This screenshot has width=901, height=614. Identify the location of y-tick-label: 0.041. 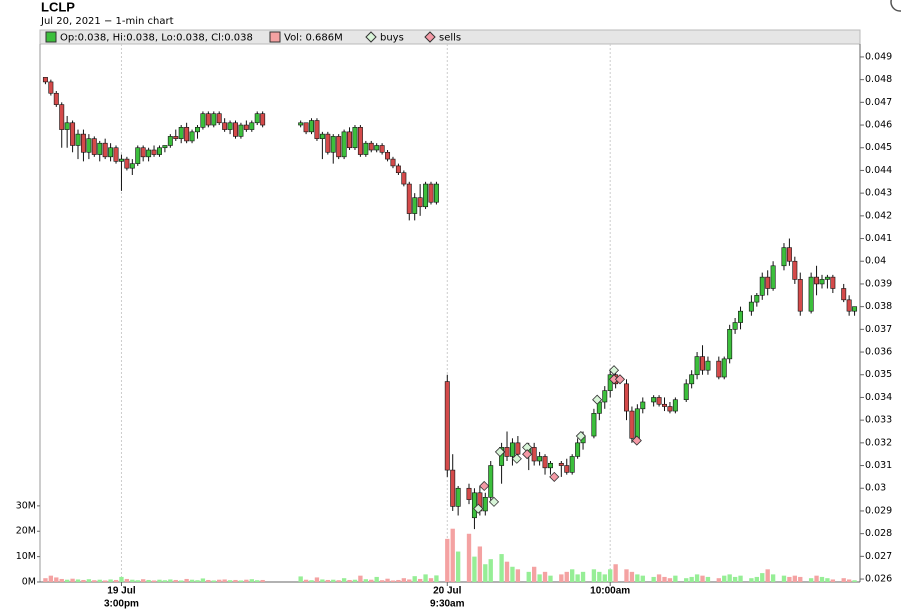
(878, 238).